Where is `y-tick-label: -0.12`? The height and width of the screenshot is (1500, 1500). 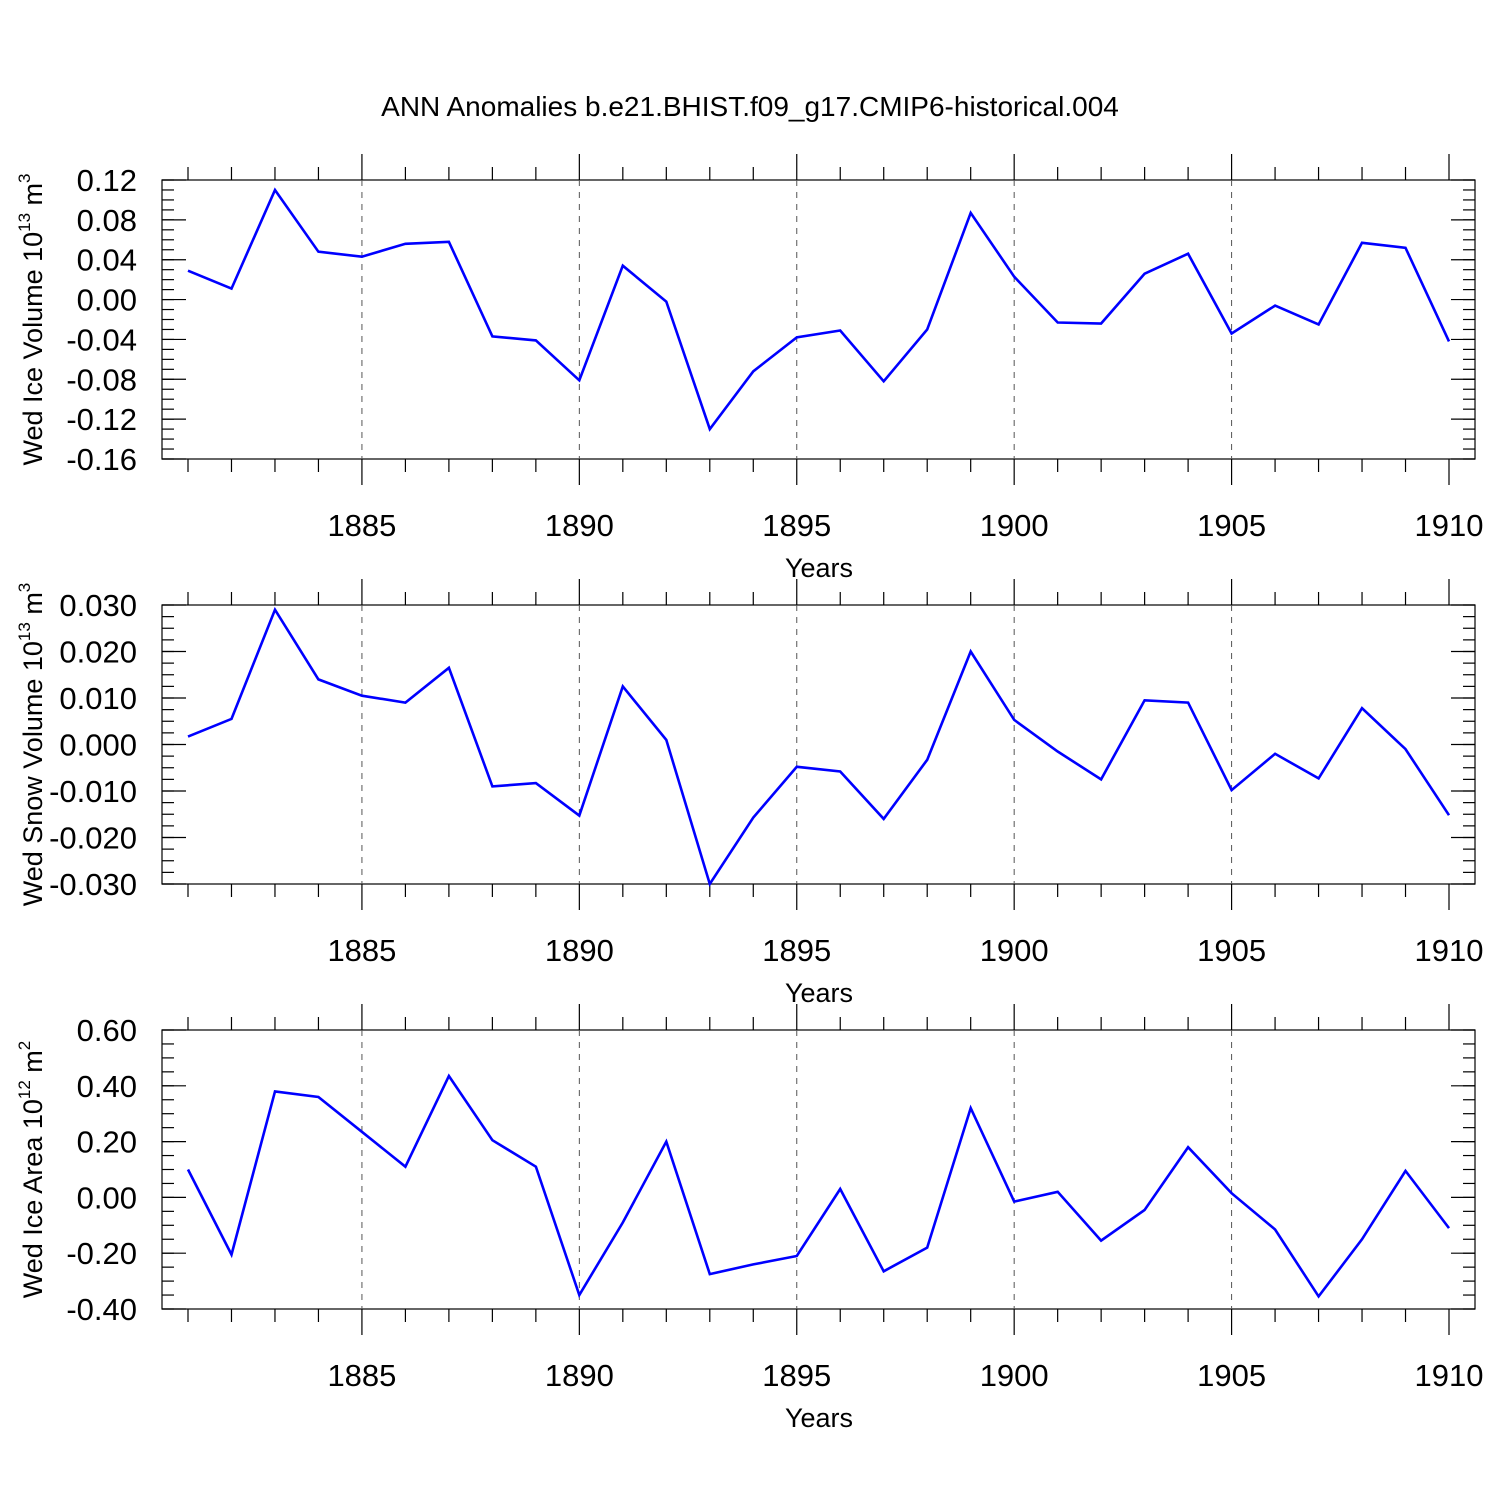
y-tick-label: -0.12 is located at coordinates (101, 419).